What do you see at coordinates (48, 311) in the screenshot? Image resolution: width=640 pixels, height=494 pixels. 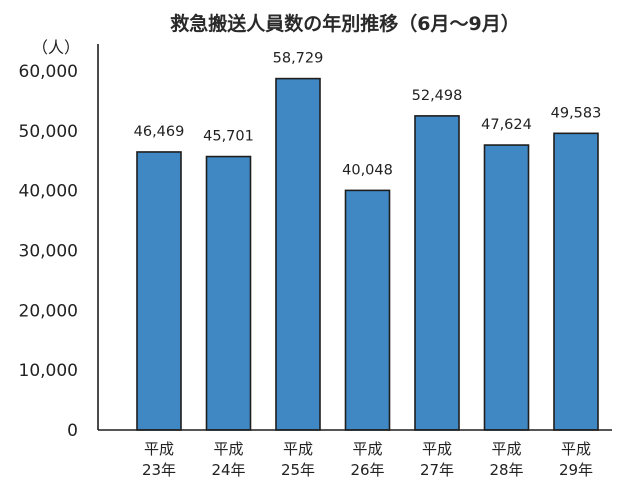 I see `y-tick-label: 20,000` at bounding box center [48, 311].